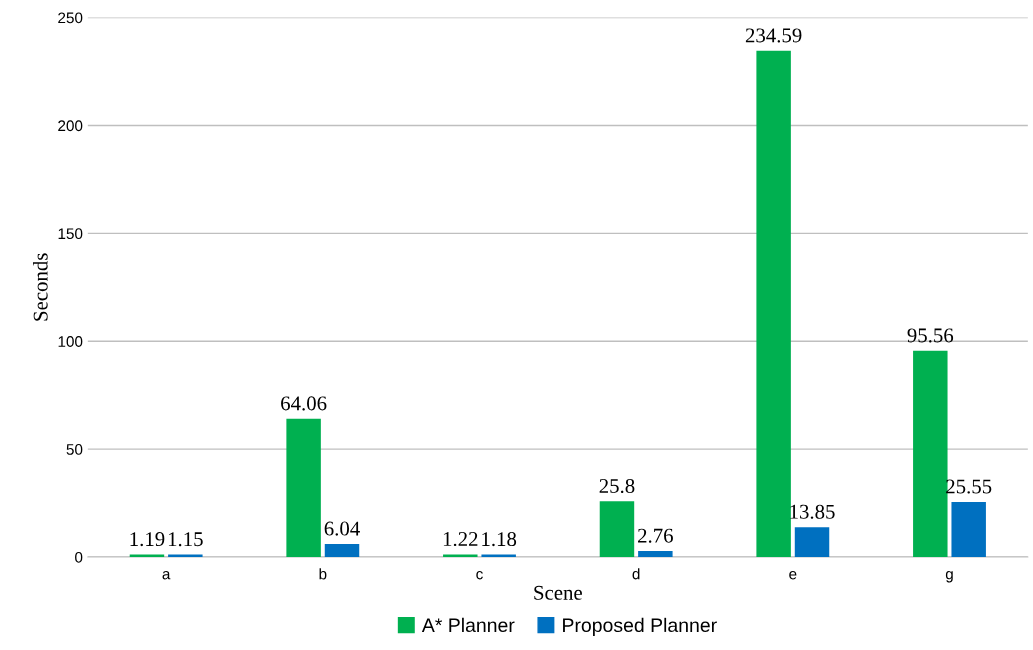  I want to click on x-tick-label: d, so click(636, 574).